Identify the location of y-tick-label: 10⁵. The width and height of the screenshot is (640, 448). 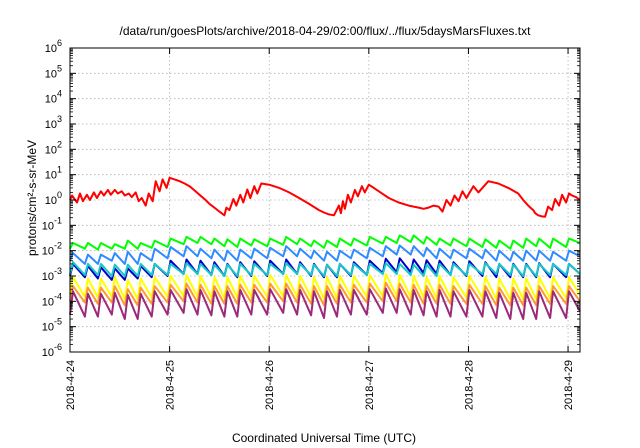
(53, 71).